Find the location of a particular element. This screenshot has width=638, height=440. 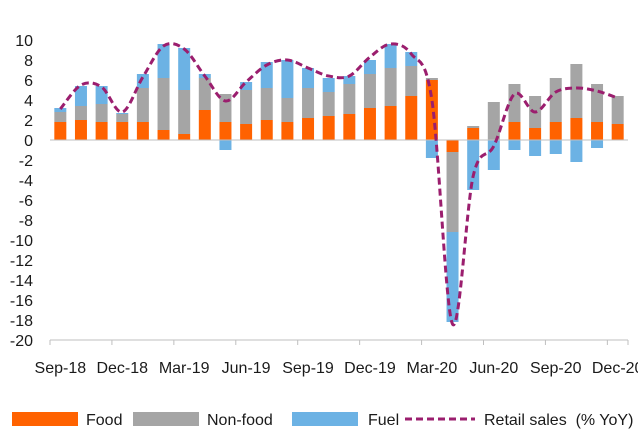

y-tick-label: -2 is located at coordinates (26, 161).